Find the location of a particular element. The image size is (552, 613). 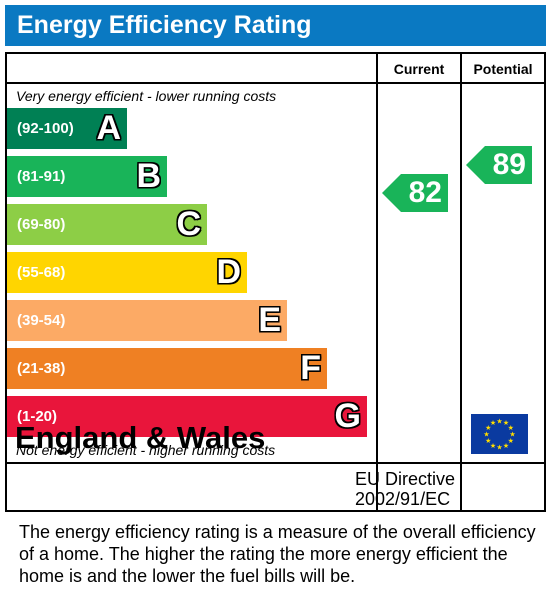

band-letter: A is located at coordinates (108, 128).